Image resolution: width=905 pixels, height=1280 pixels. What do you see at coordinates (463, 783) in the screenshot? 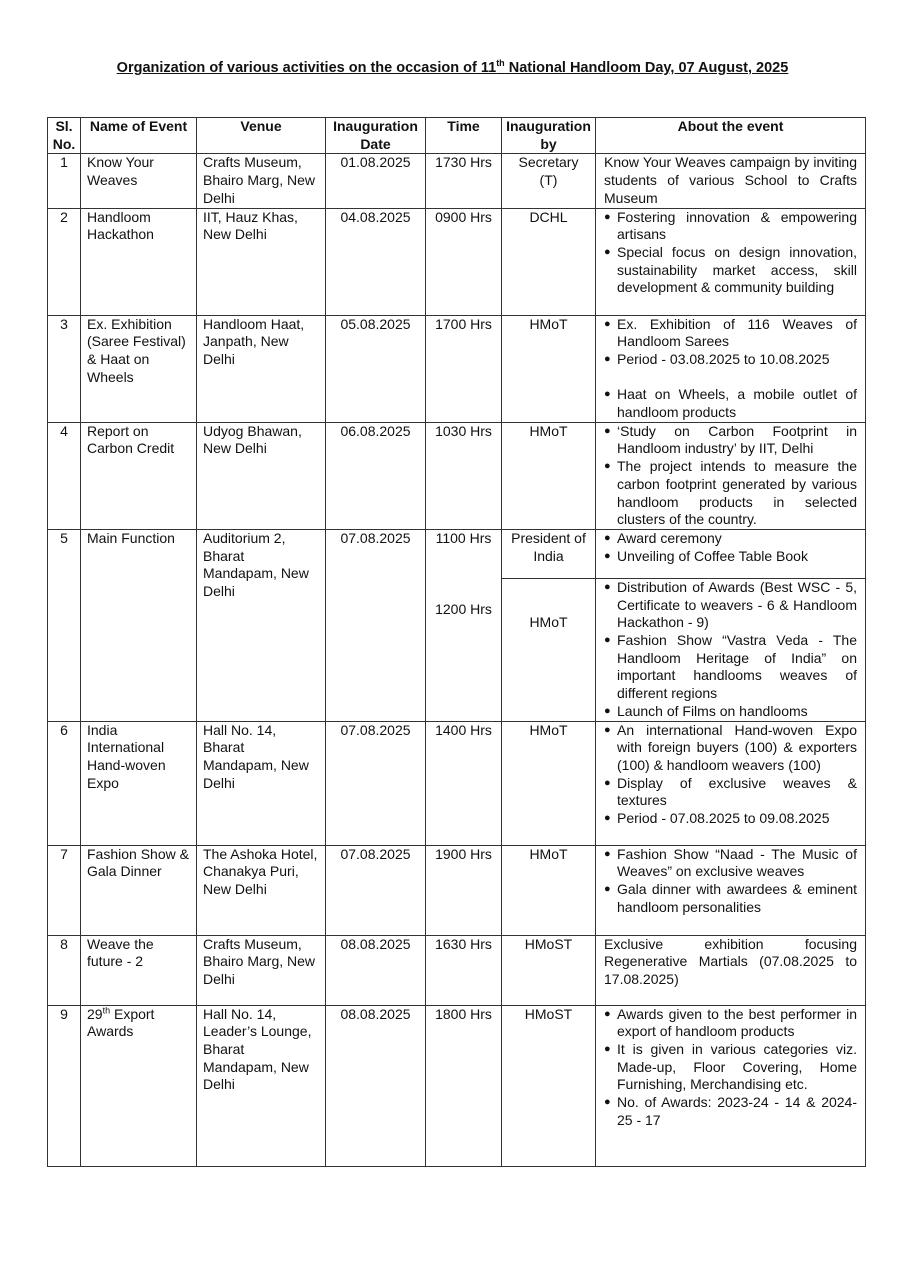
I see `time-cell: 1400 Hrs` at bounding box center [463, 783].